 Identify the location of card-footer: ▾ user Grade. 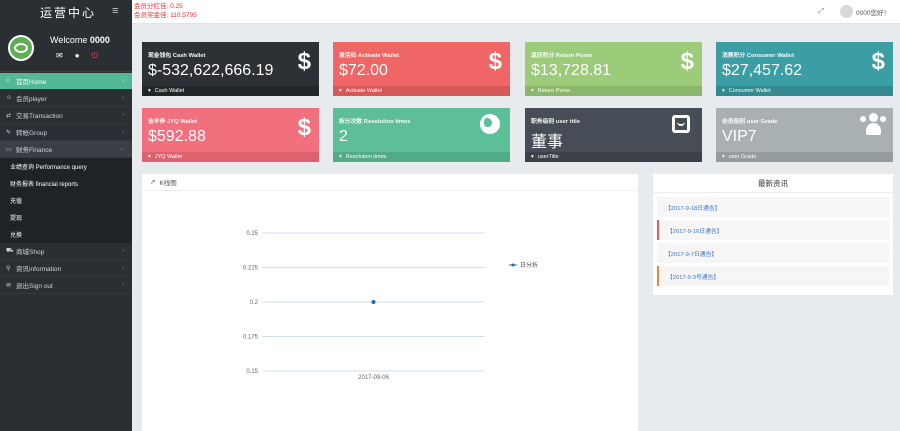
(804, 157).